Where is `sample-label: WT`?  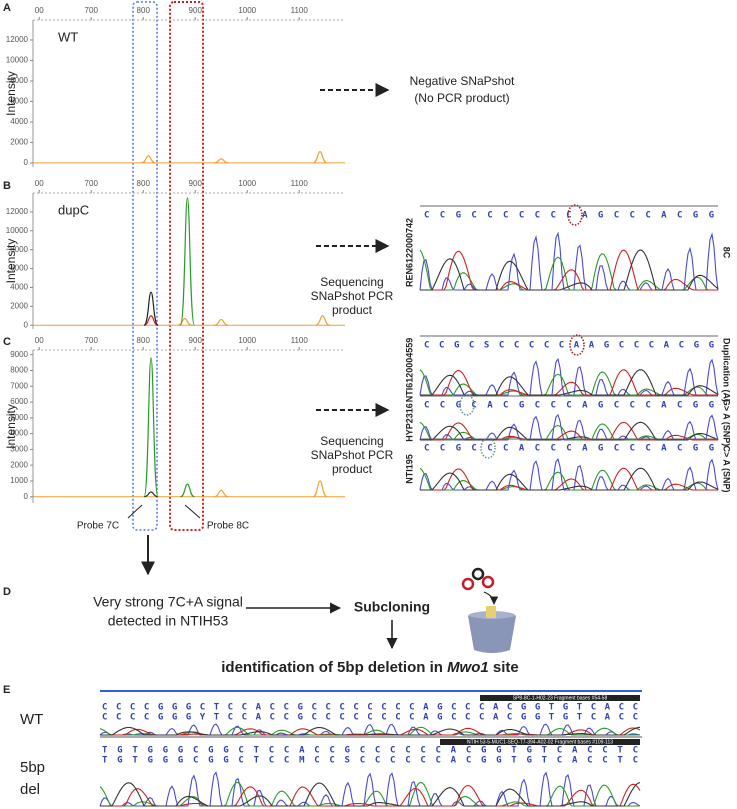 sample-label: WT is located at coordinates (31, 719).